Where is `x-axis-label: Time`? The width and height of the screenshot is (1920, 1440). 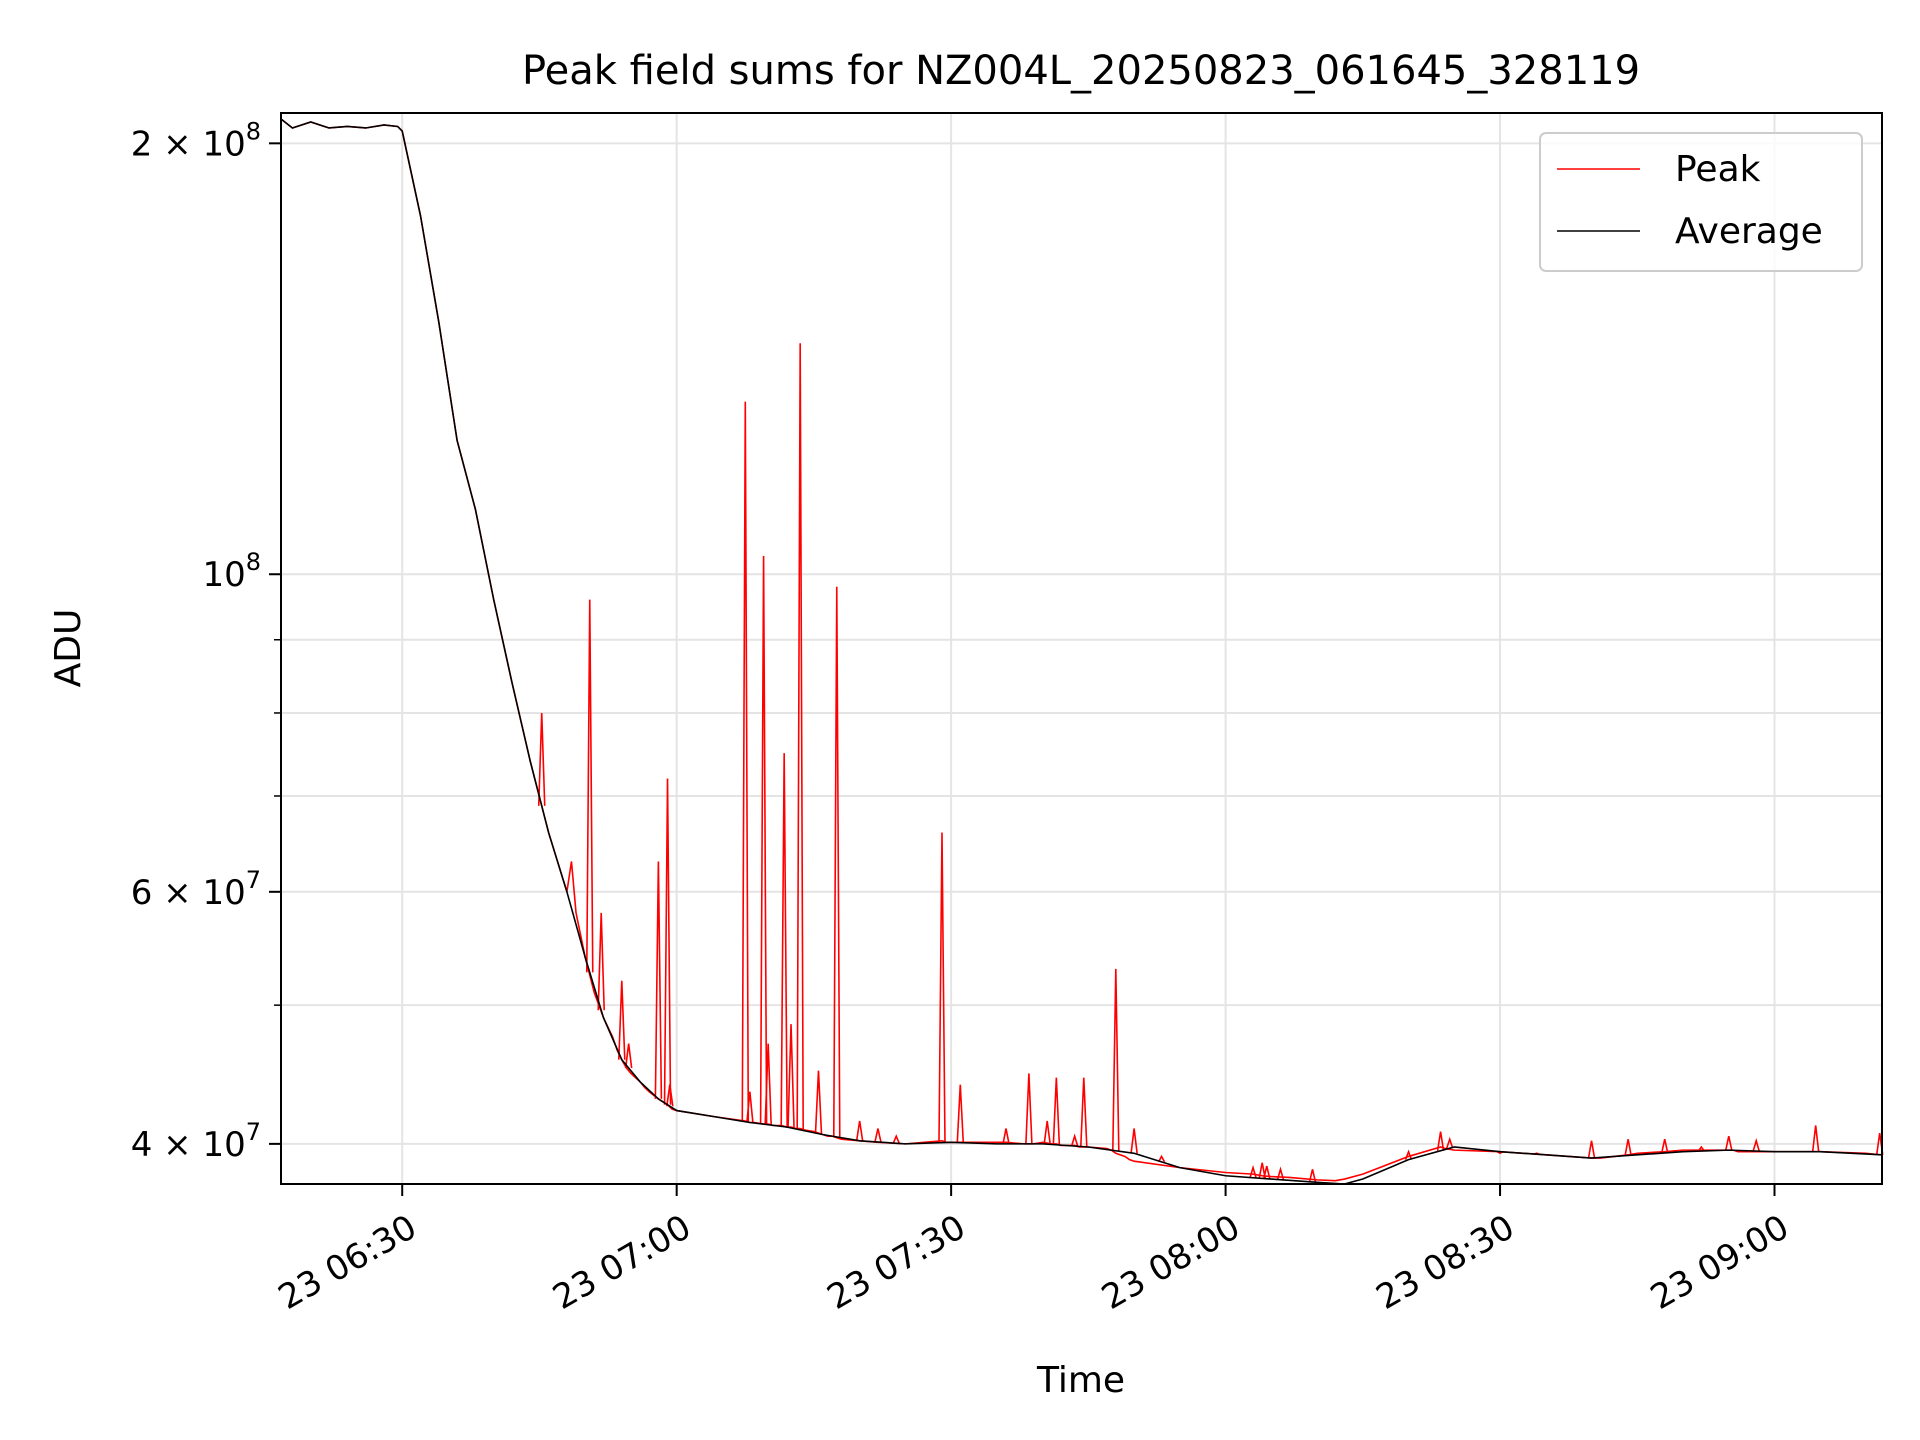 x-axis-label: Time is located at coordinates (1080, 1380).